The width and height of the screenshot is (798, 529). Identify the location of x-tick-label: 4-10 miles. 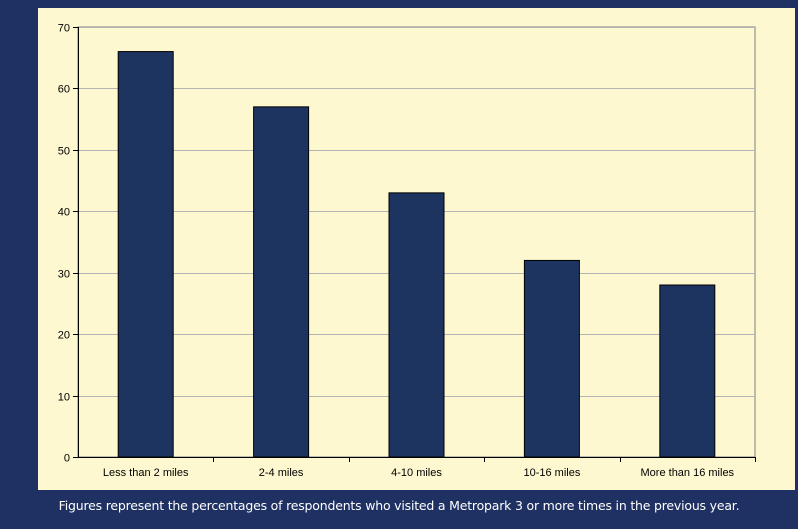
(416, 473).